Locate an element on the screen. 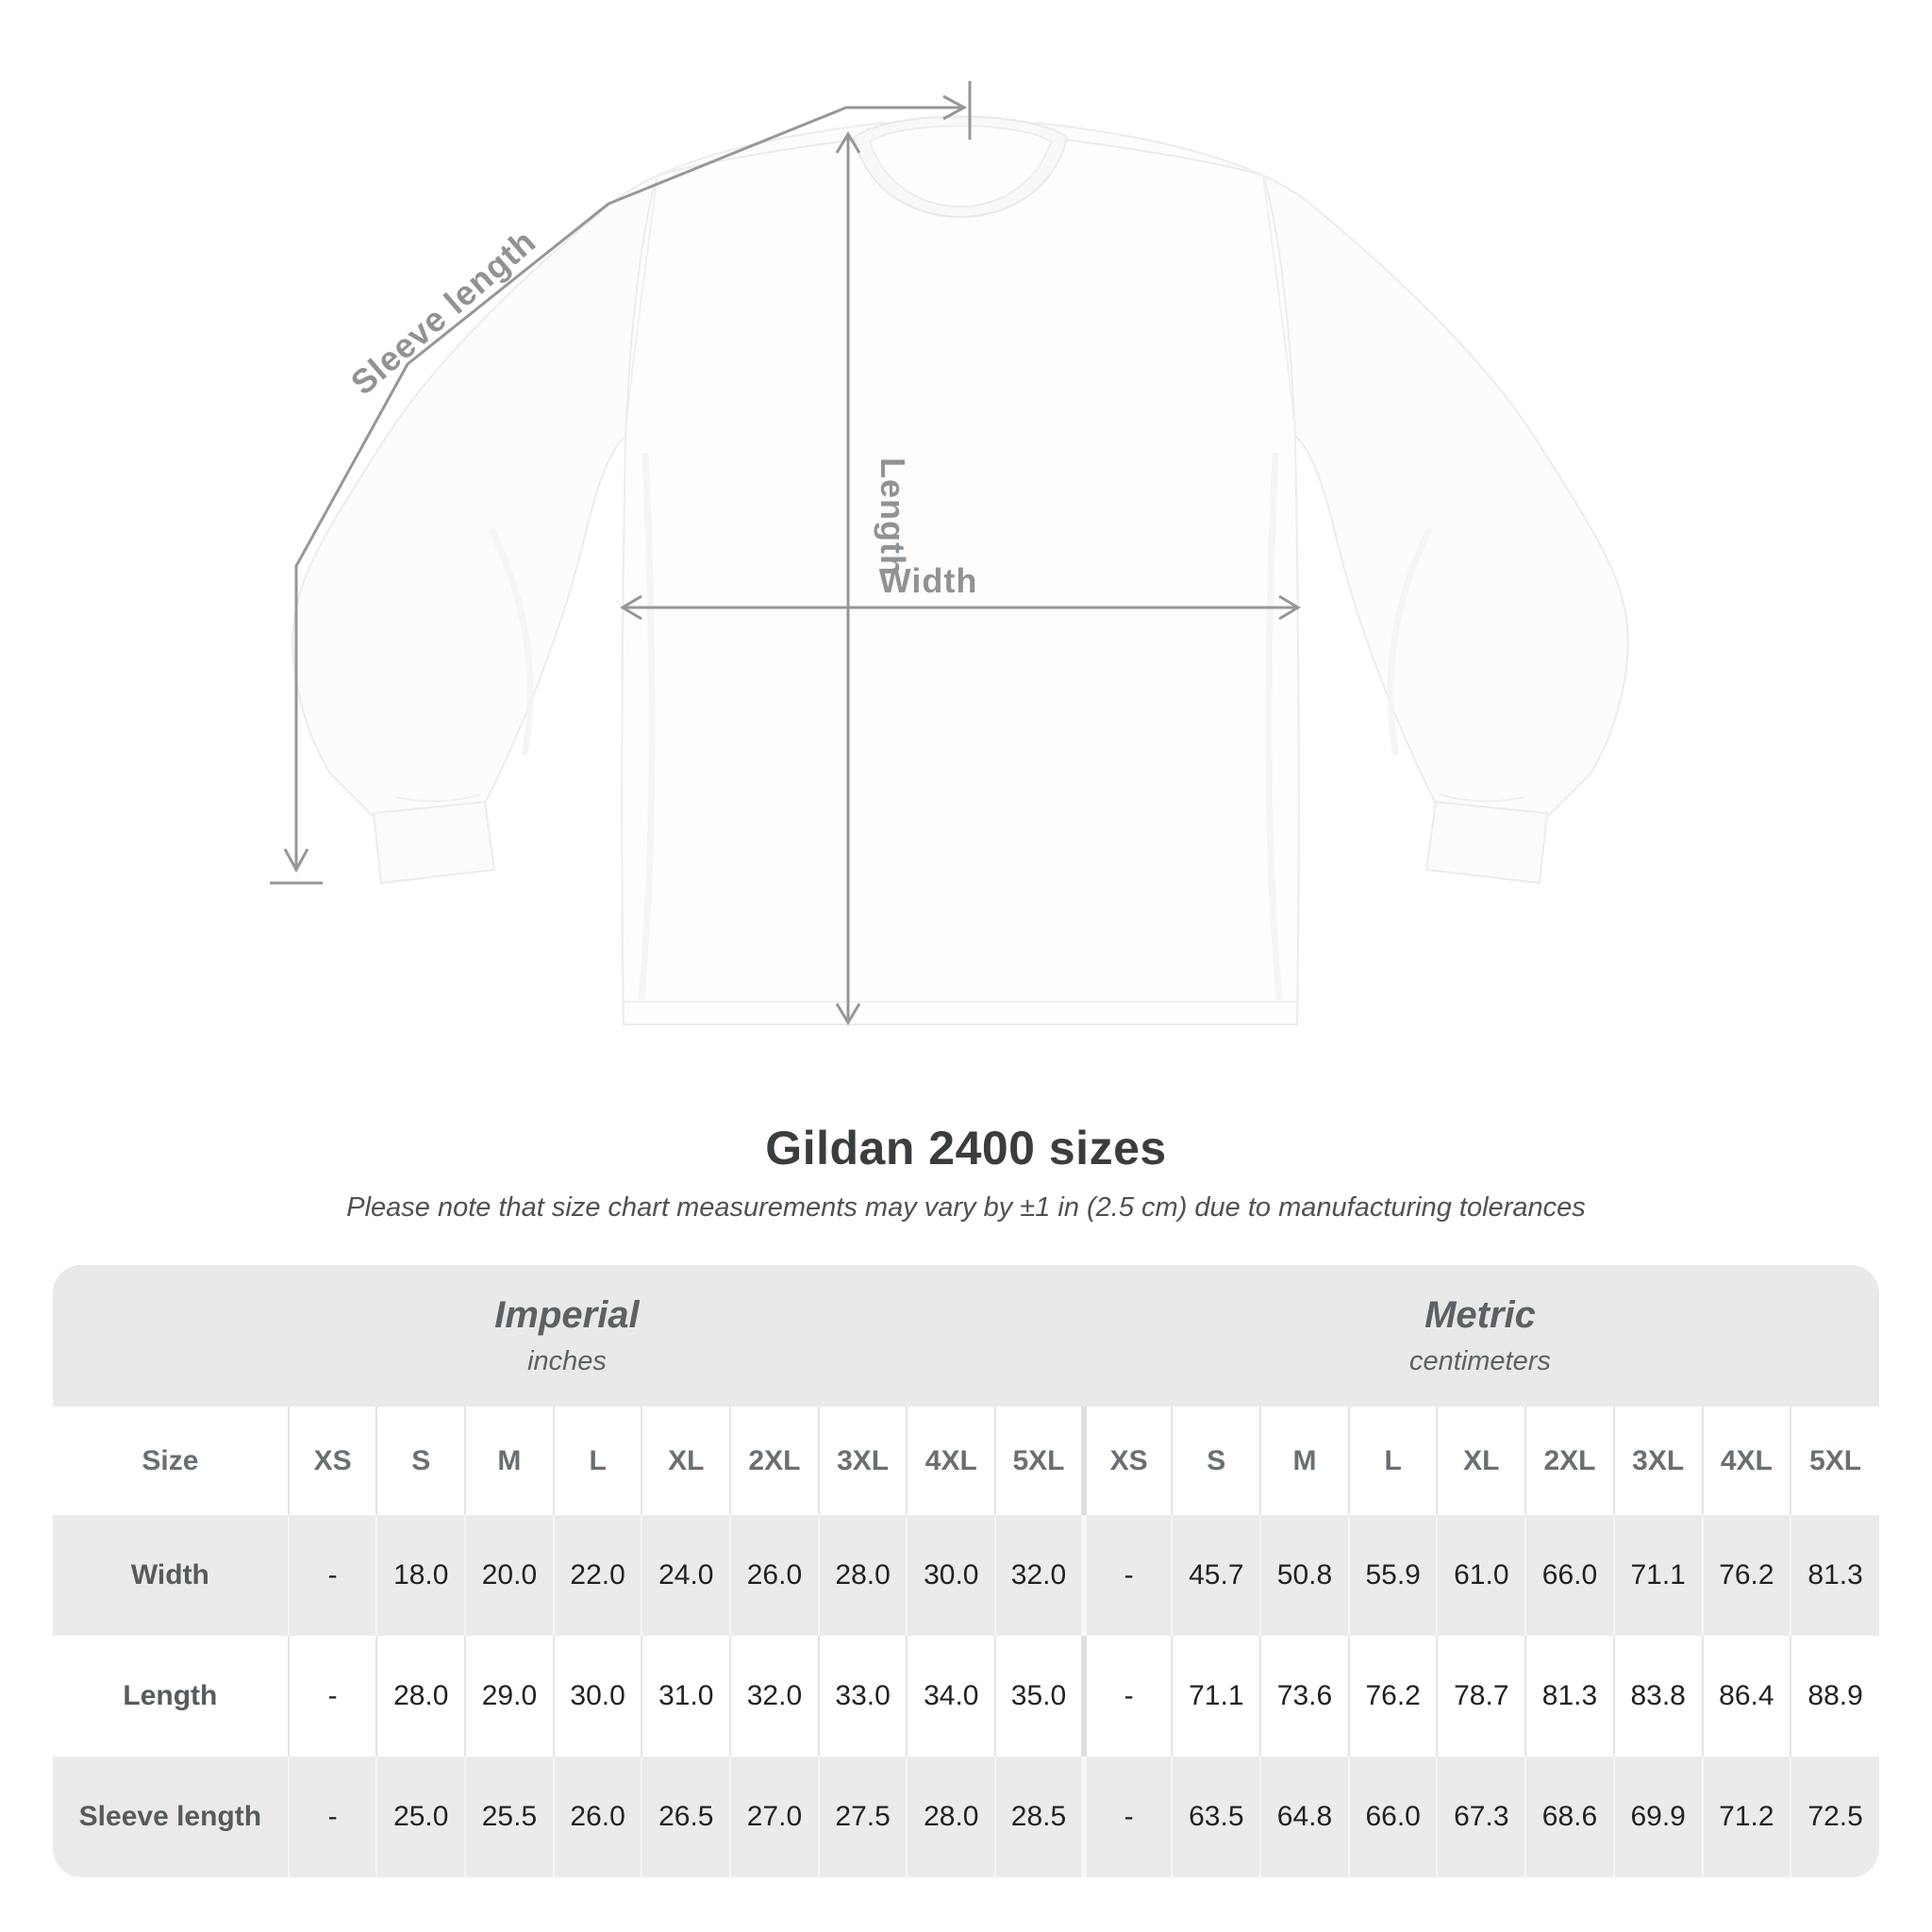  column-header-imperial-l: L is located at coordinates (597, 1461).